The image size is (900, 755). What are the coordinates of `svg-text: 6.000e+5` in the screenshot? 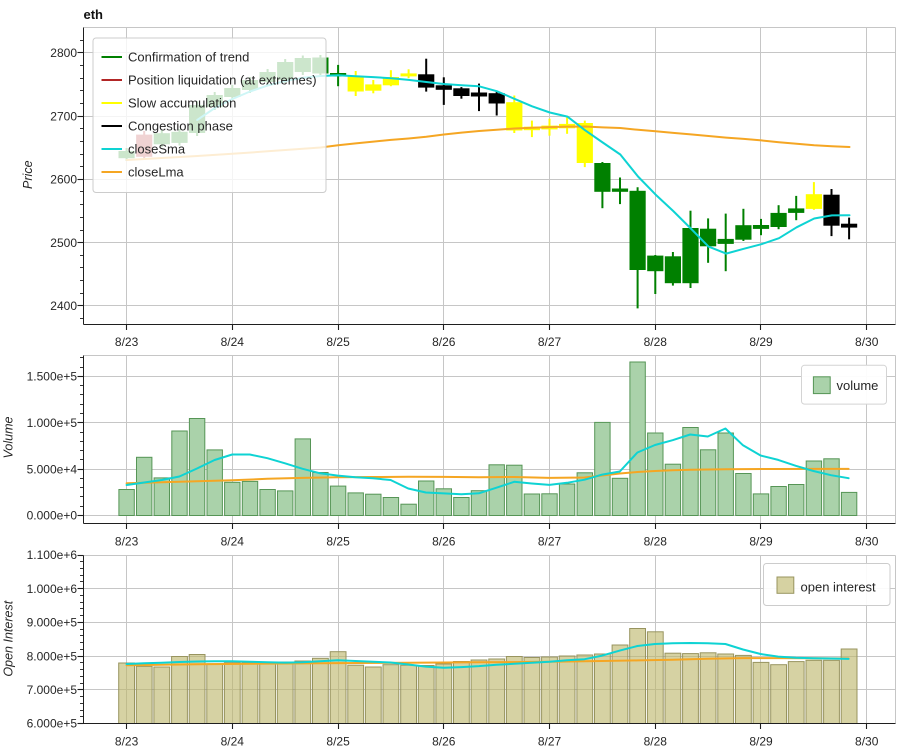 It's located at (52, 724).